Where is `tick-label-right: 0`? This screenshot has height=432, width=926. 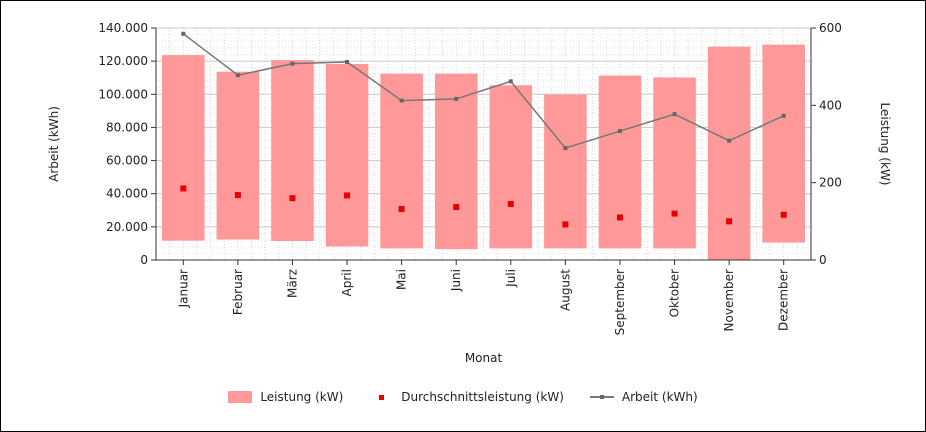
tick-label-right: 0 is located at coordinates (823, 260).